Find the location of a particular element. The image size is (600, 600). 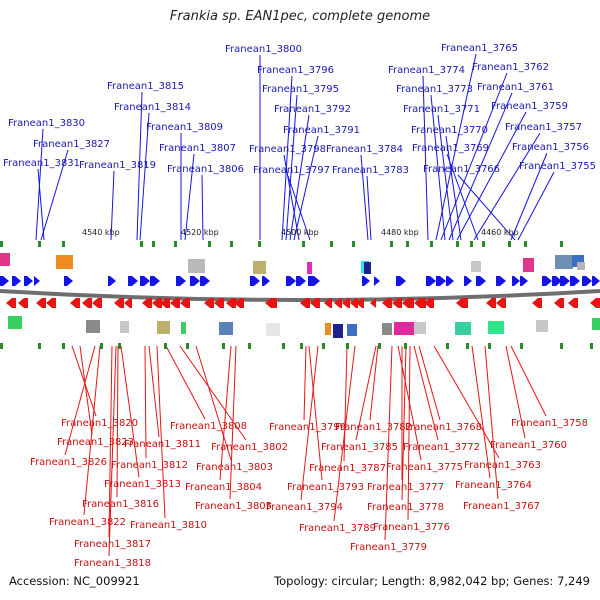

forward-gene-label: Franean1_3806 is located at coordinates (205, 169).